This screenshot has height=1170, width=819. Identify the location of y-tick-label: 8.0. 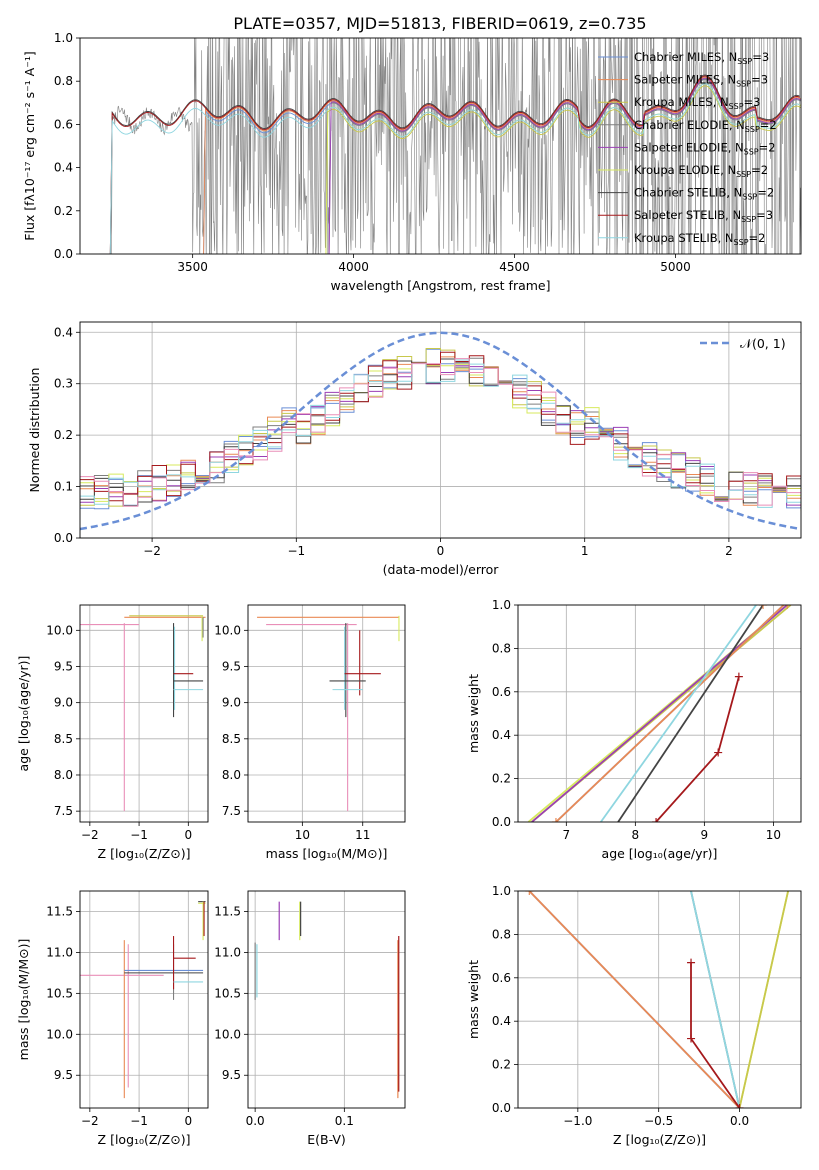
(63, 775).